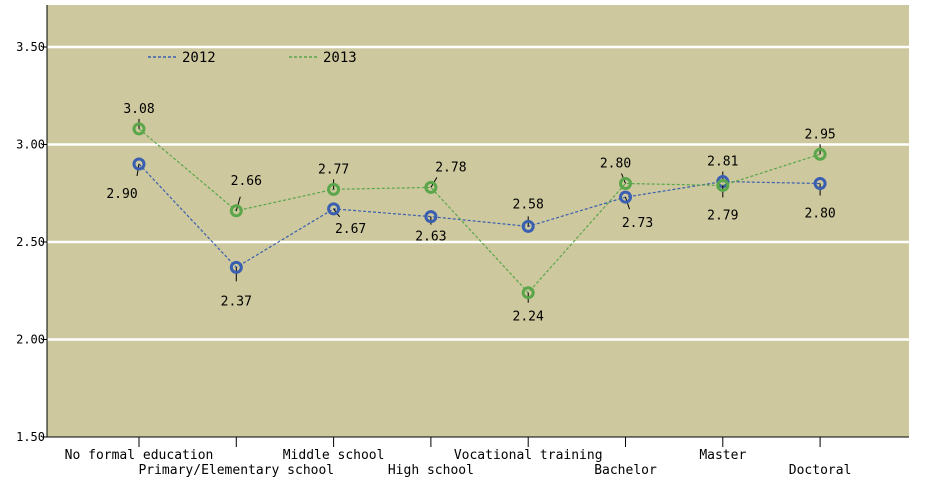 The image size is (941, 484). I want to click on data-label-2013-1: 2.66, so click(246, 181).